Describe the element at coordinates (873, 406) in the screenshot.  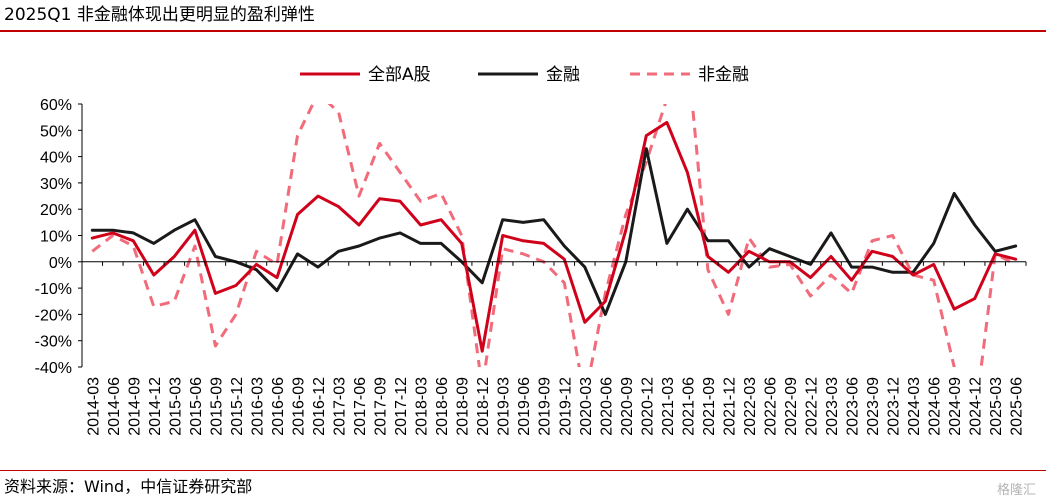
I see `x-tick-label: 2023-09` at that location.